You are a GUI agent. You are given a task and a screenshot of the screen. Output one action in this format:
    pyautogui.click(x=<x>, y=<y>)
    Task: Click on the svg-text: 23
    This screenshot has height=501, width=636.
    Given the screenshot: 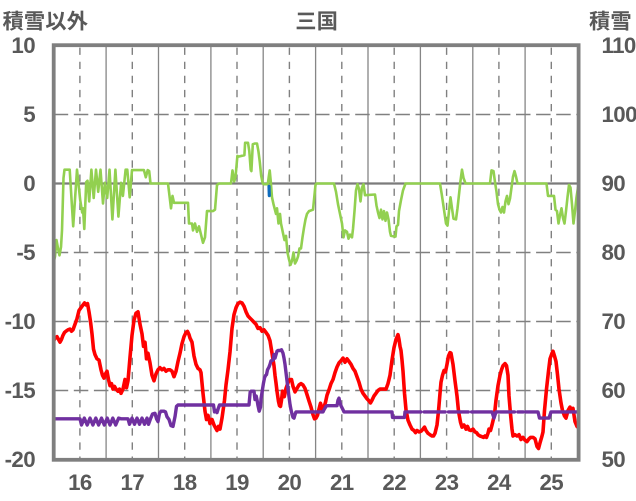 What is the action you would take?
    pyautogui.click(x=447, y=482)
    